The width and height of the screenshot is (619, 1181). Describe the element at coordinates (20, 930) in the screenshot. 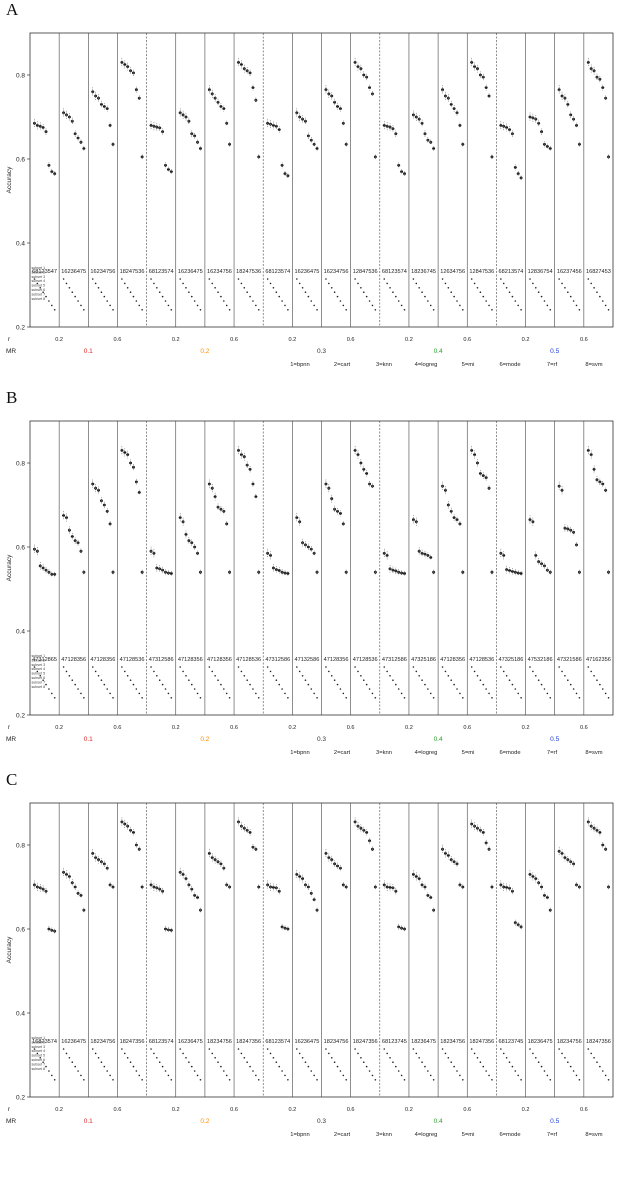

I see `y-tick-label: 0.6` at that location.